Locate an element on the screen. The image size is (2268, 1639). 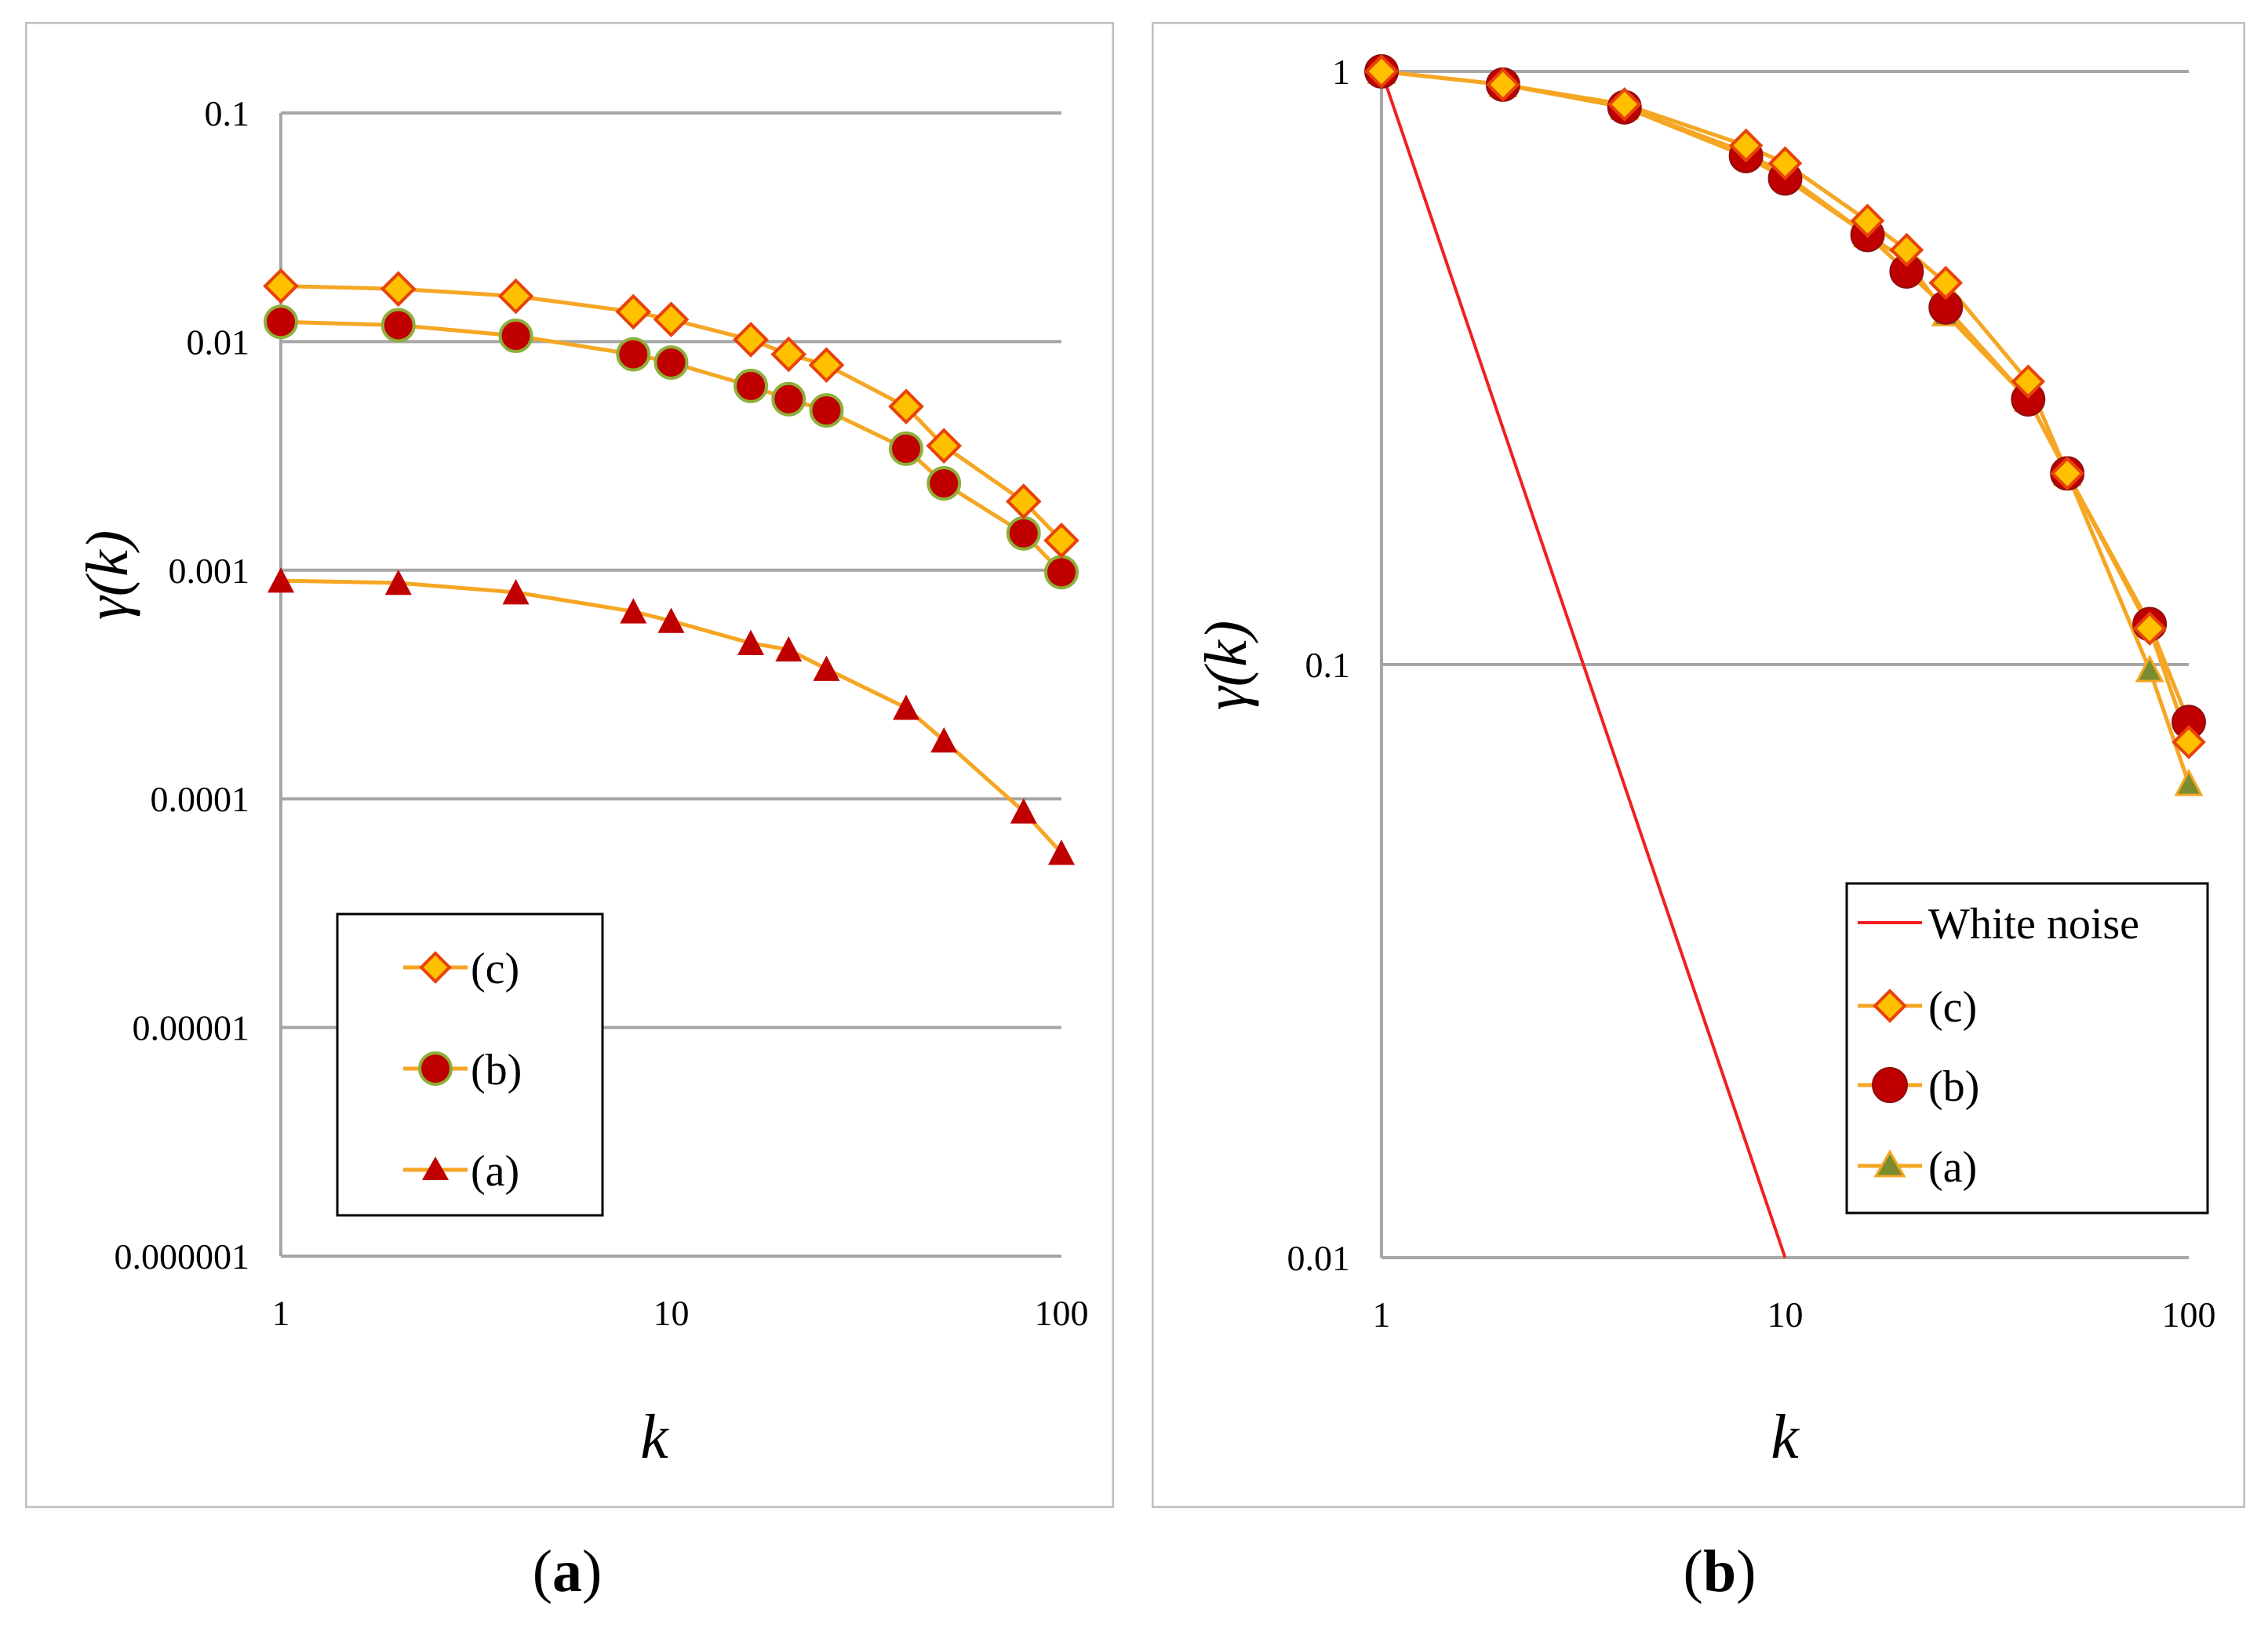
legend-item-white-noise: White noise is located at coordinates (1999, 924).